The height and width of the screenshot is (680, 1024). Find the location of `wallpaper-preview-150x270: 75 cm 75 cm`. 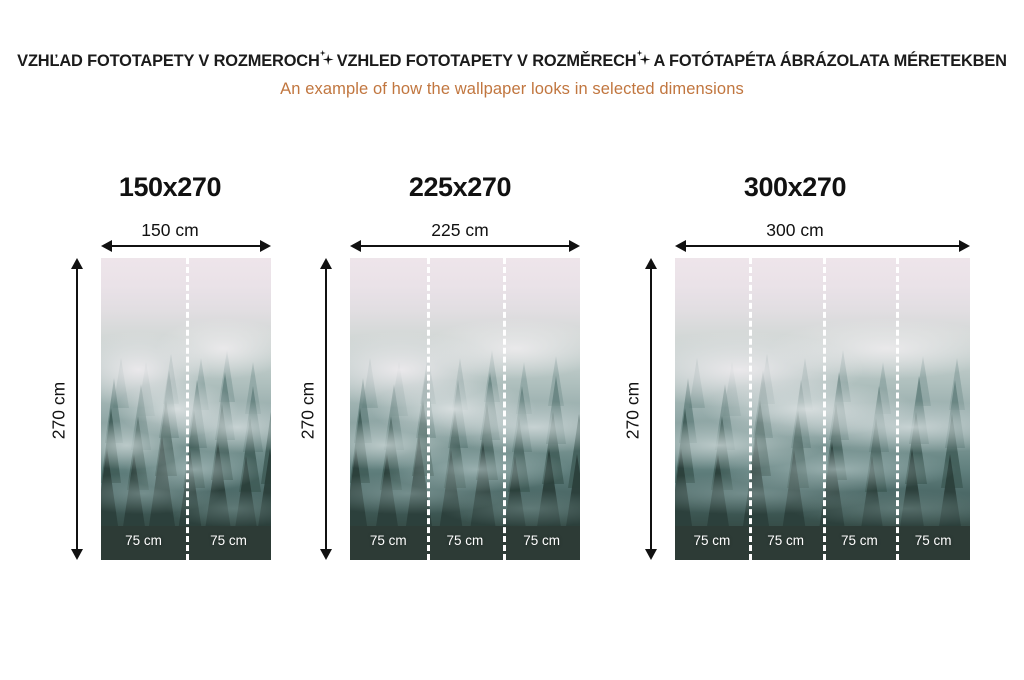

wallpaper-preview-150x270: 75 cm 75 cm is located at coordinates (186, 409).